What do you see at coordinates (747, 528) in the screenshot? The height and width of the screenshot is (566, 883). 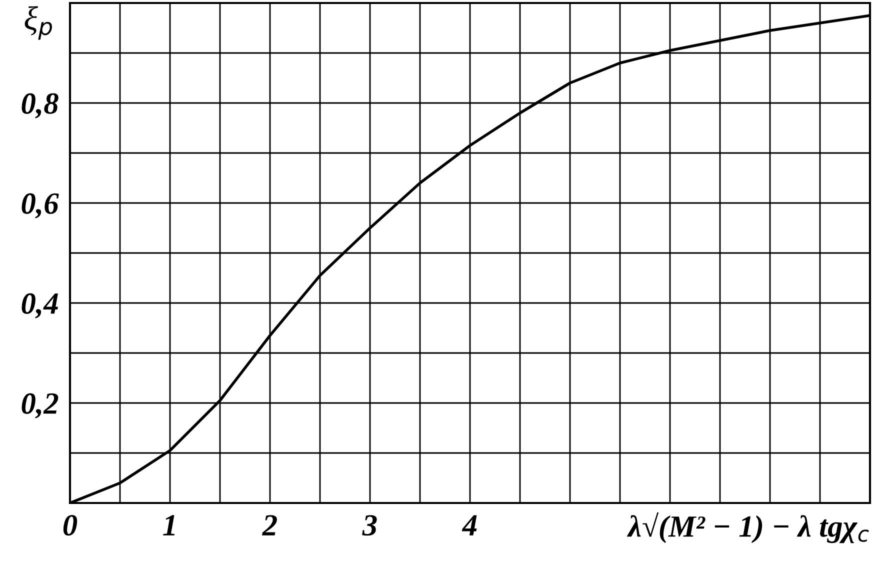 I see `x-axis-title: λ√(M² − 1) − λ tgχ$_{c}$` at bounding box center [747, 528].